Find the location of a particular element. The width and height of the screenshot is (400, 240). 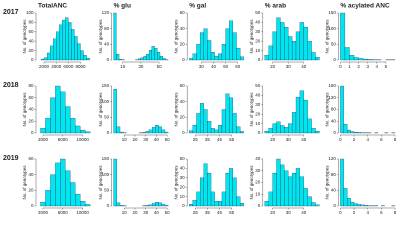

x-tick-label: 25 is located at coordinates (196, 139).